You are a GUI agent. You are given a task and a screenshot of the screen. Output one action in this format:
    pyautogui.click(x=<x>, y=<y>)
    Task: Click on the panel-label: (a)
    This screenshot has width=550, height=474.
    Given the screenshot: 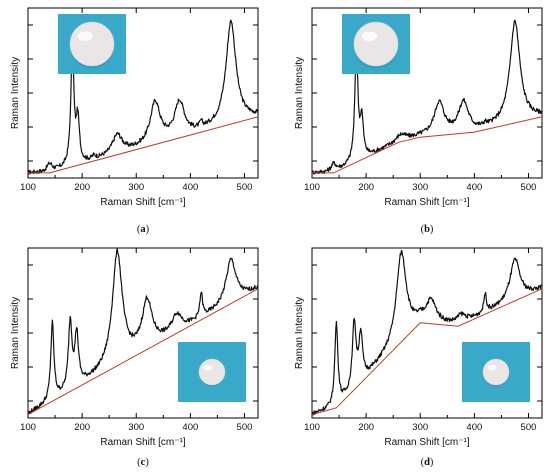 What is the action you would take?
    pyautogui.click(x=143, y=229)
    